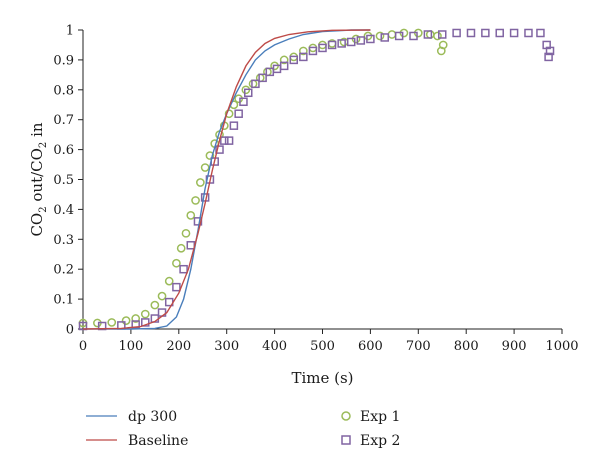 The height and width of the screenshot is (472, 600). What do you see at coordinates (63, 300) in the screenshot?
I see `y-tick-label: 0.1` at bounding box center [63, 300].